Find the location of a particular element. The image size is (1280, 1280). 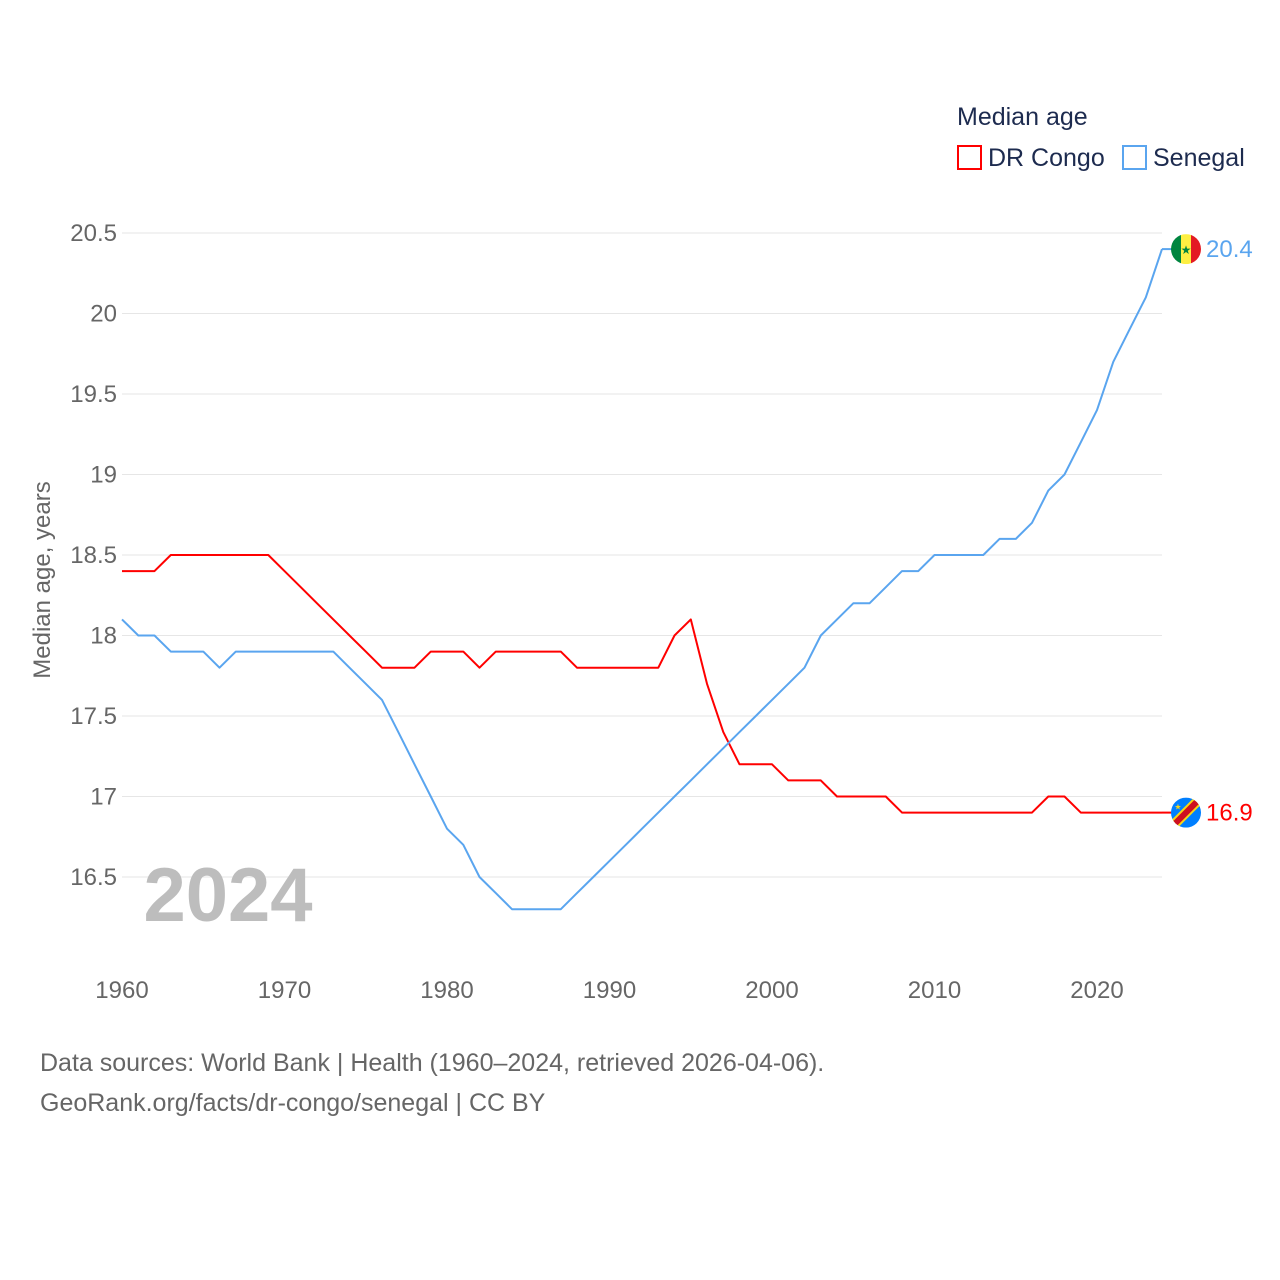

y-axis-ticks: 16.5 17 17.5 18 18.5 19 19.5 20 20.5 is located at coordinates (93, 555).